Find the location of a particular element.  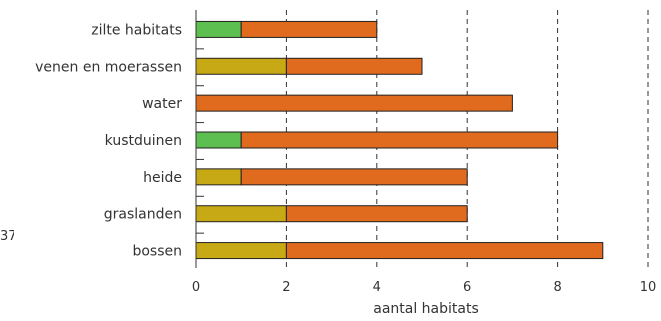

tick-labels: 0 2 4 6 8 10 is located at coordinates (424, 287).